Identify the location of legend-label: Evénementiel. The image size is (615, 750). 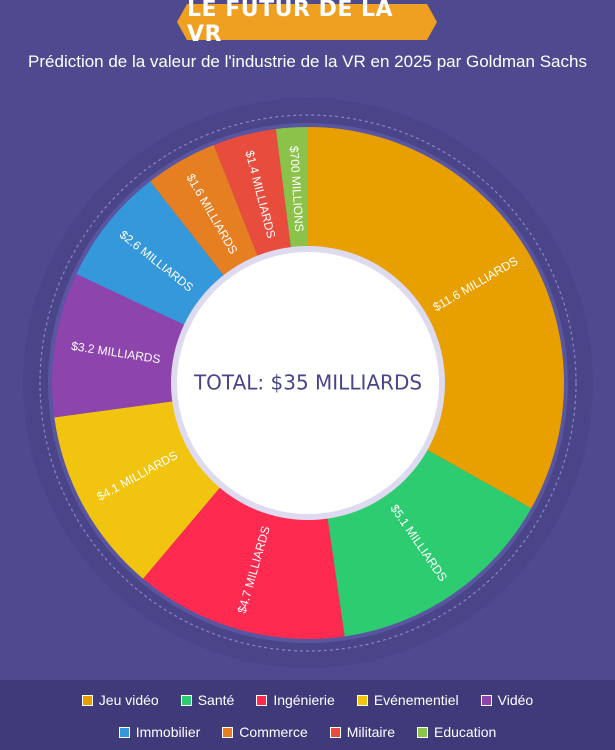
(416, 700).